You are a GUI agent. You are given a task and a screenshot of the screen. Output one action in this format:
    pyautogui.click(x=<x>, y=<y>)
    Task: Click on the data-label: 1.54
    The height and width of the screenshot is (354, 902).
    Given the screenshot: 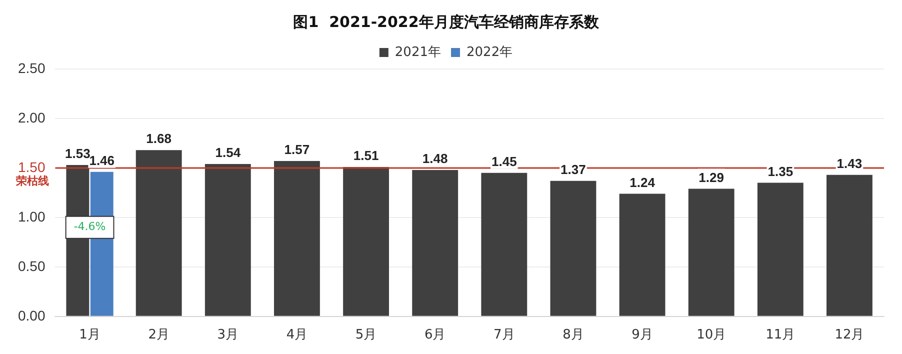 What is the action you would take?
    pyautogui.click(x=228, y=152)
    